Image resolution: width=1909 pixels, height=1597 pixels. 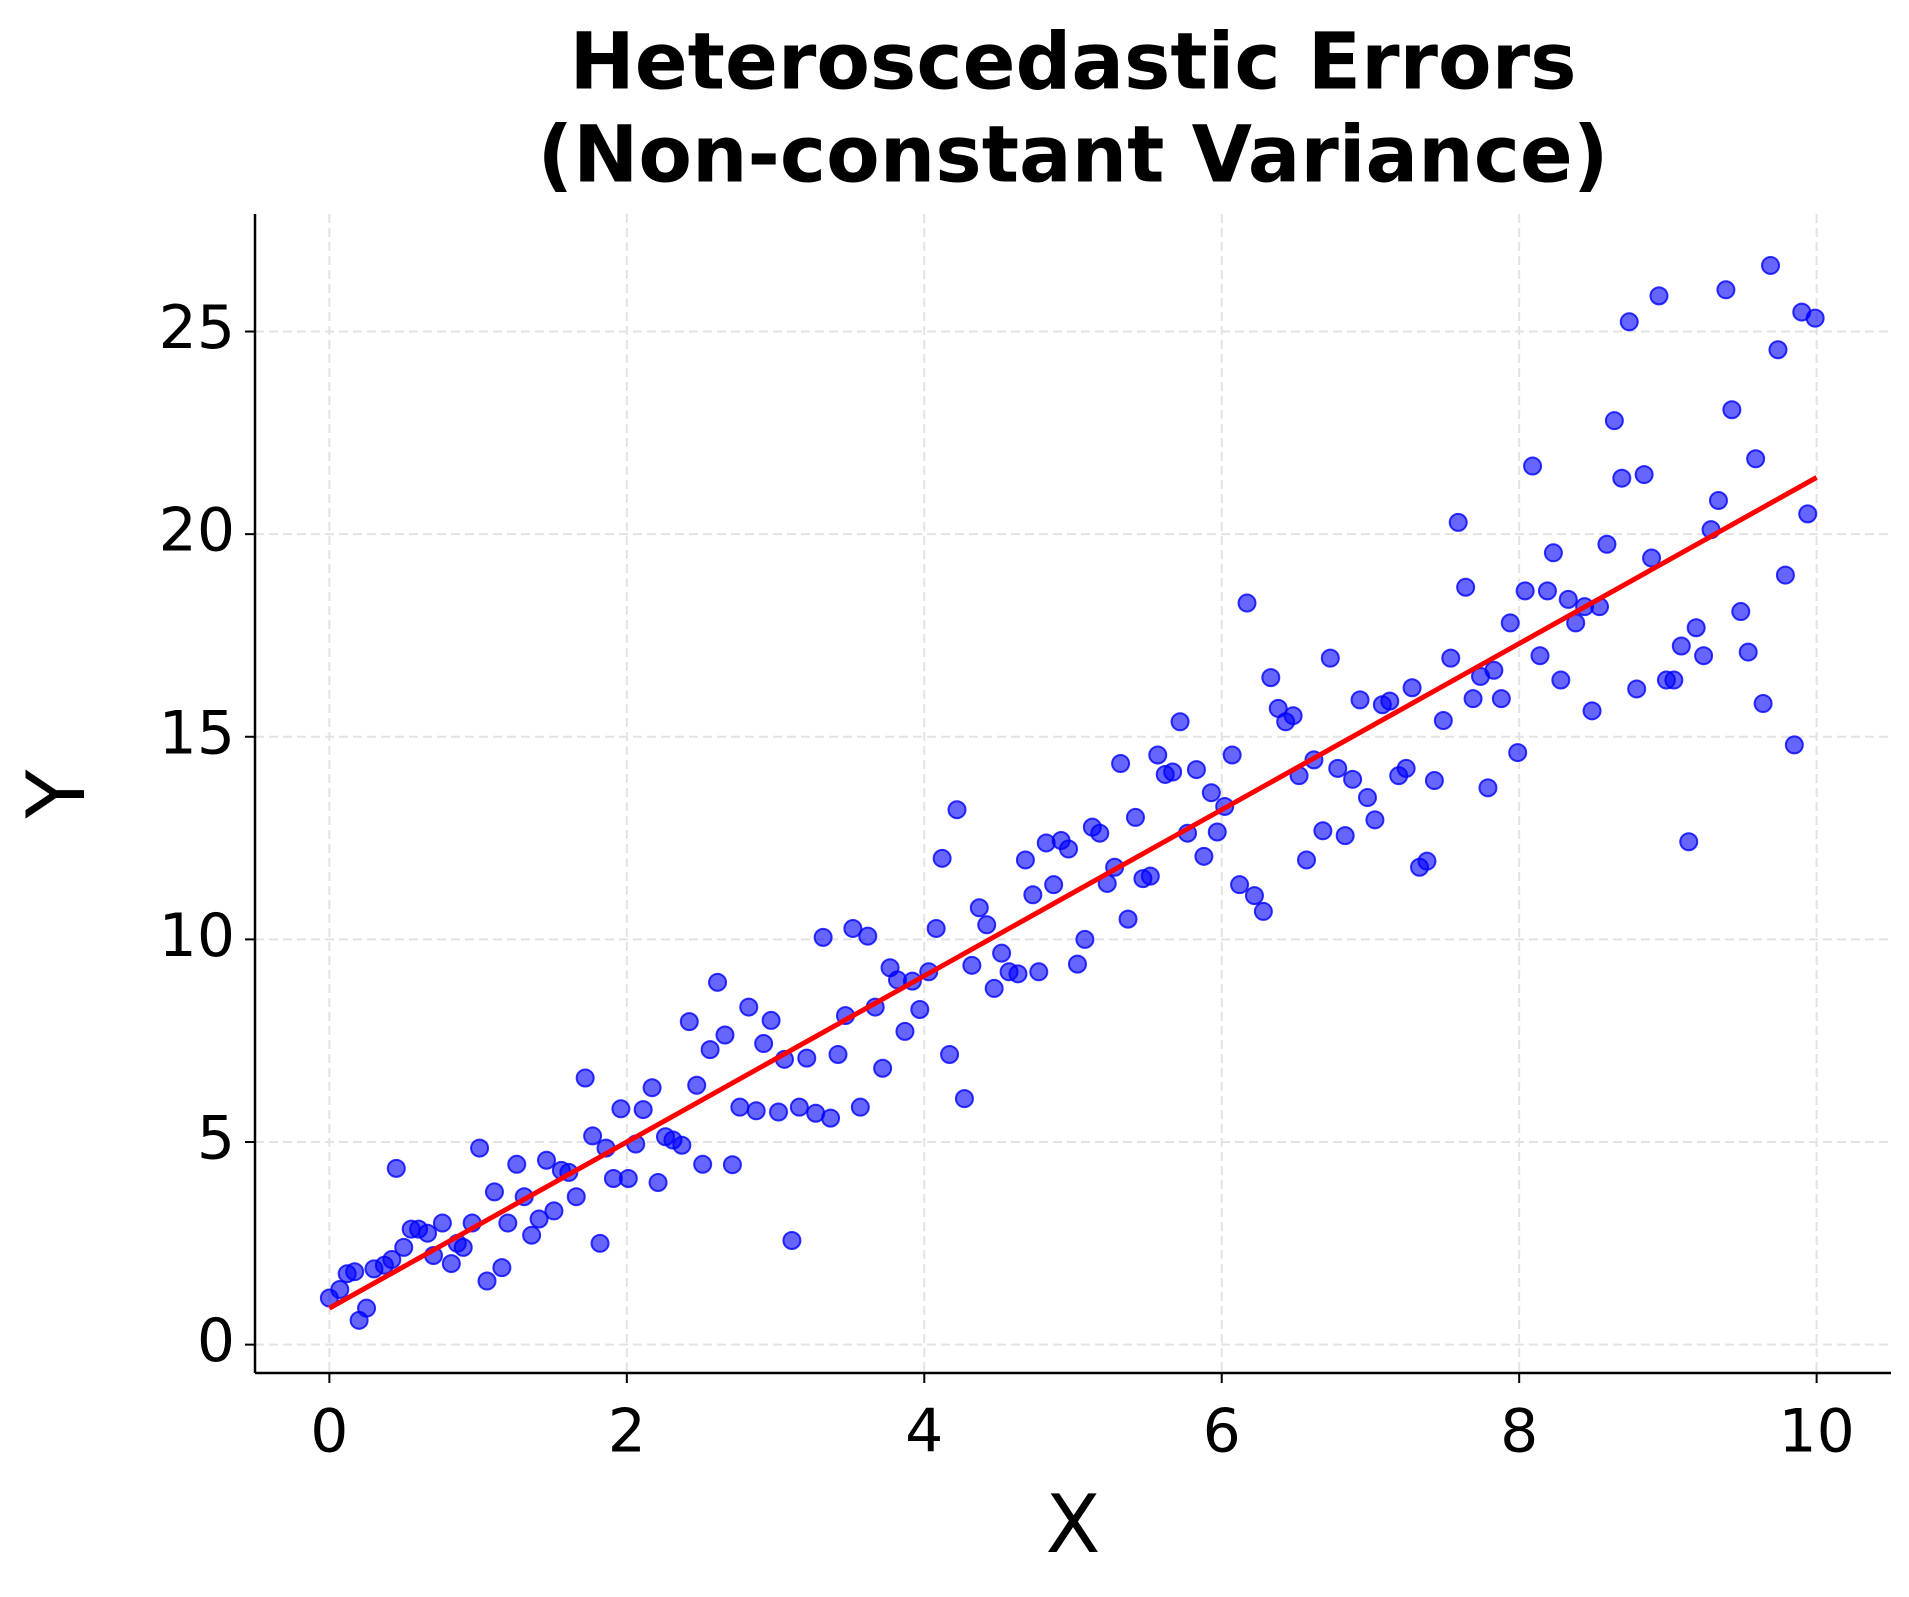 I want to click on y-tick-label: 10, so click(x=197, y=936).